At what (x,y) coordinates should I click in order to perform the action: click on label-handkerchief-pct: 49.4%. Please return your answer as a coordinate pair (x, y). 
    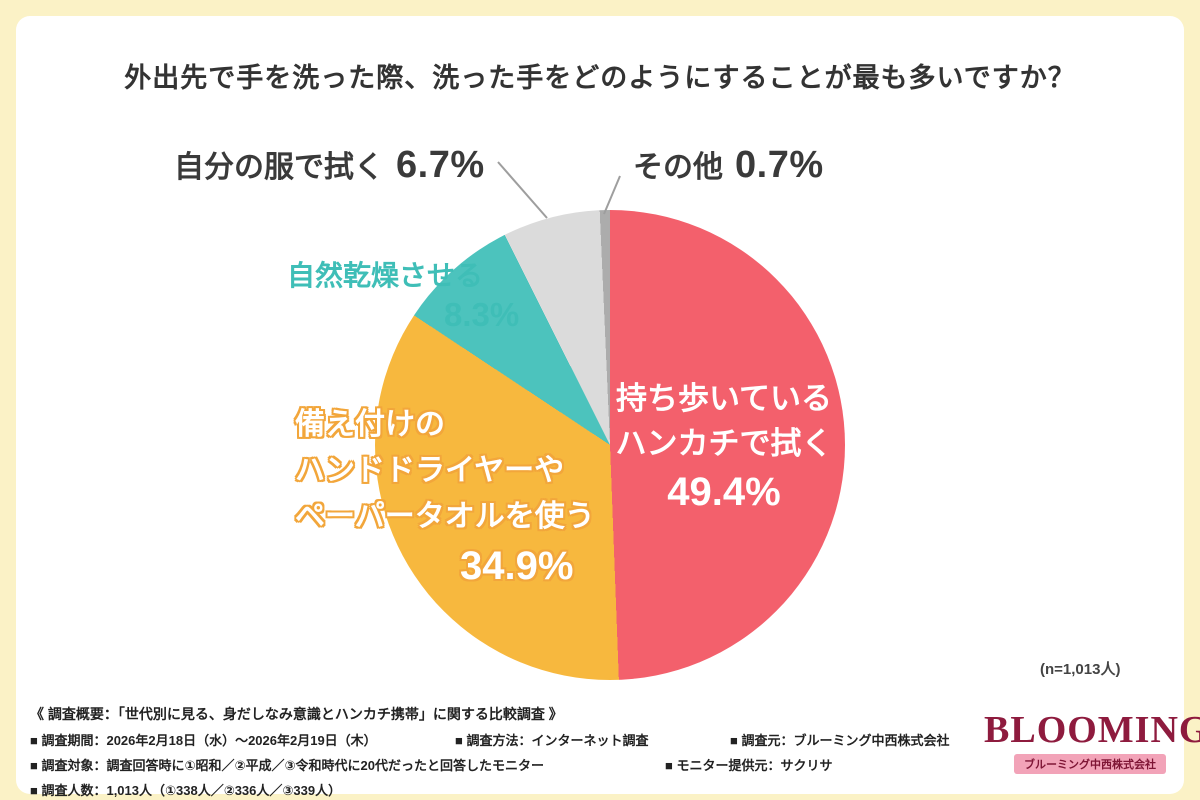
    Looking at the image, I should click on (724, 492).